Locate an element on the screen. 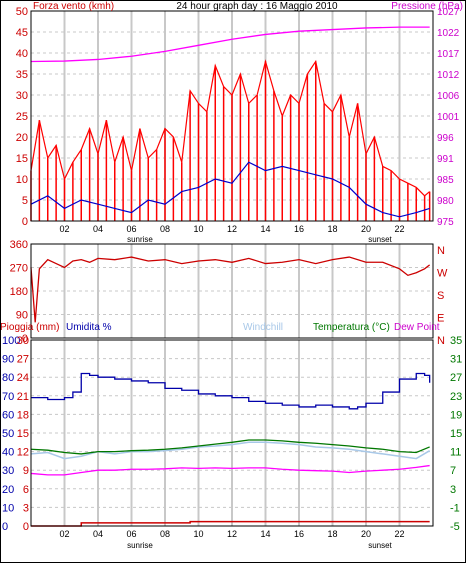  y-tick-label: 5 is located at coordinates (25, 201).